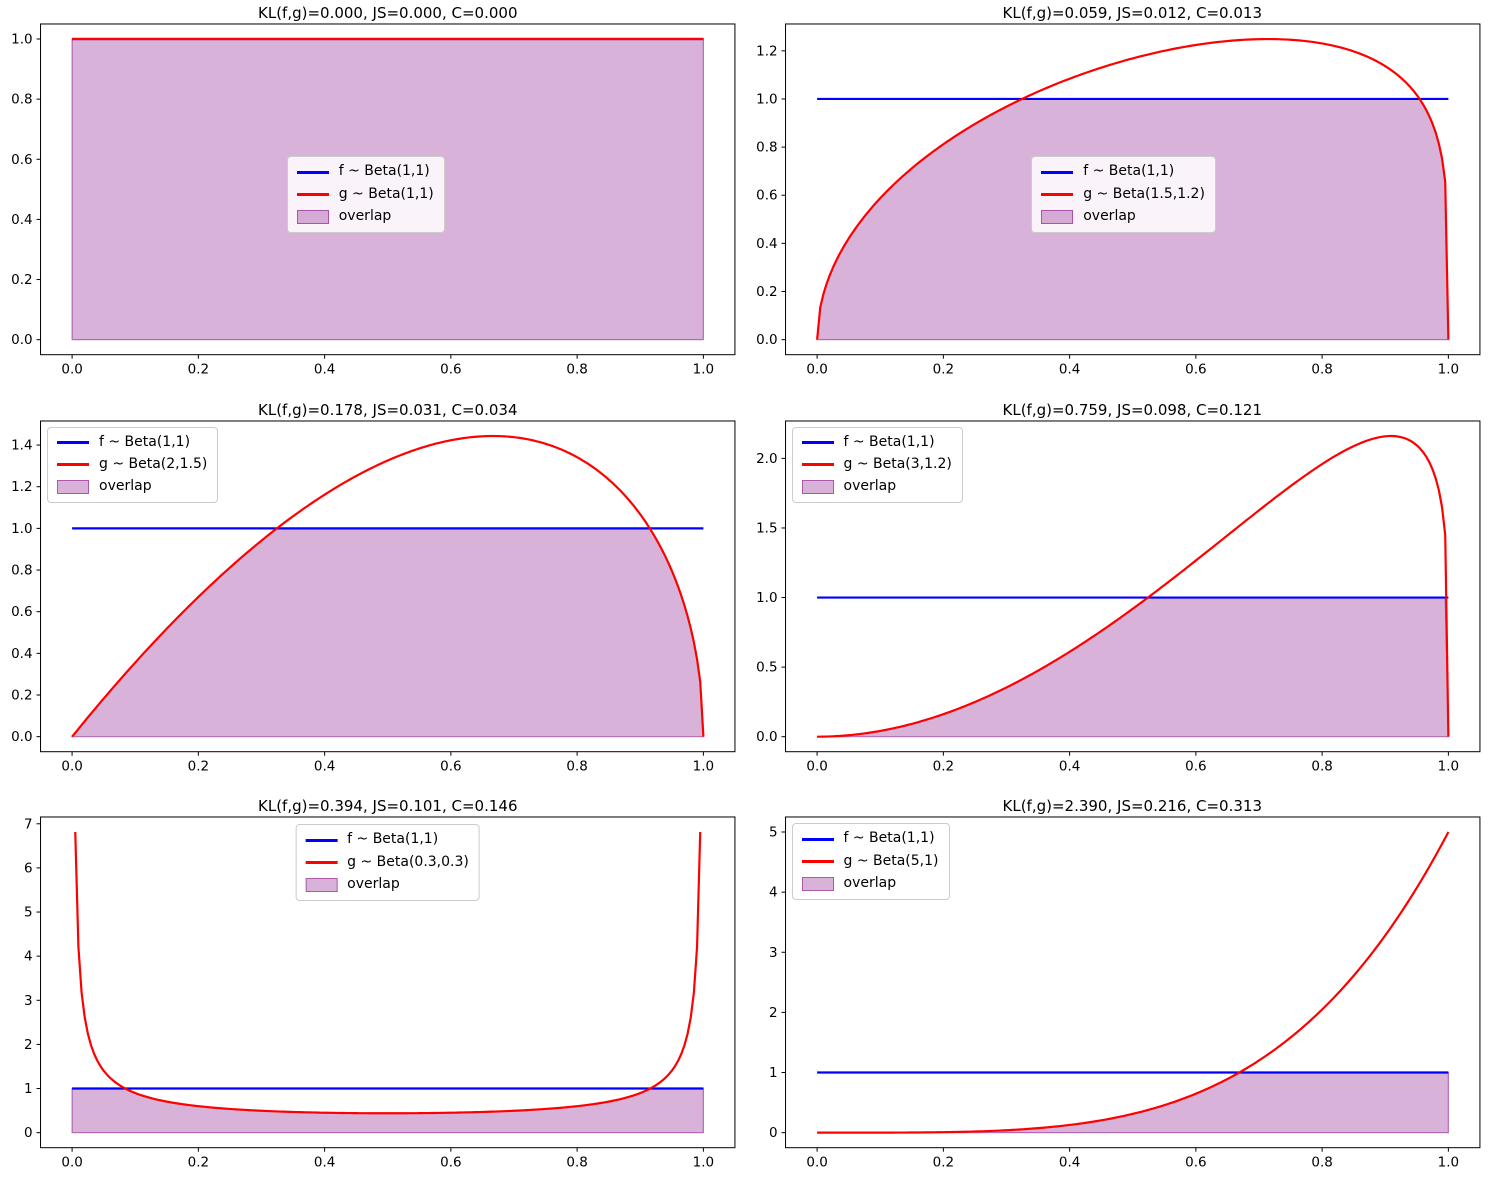 The height and width of the screenshot is (1190, 1489). What do you see at coordinates (877, 464) in the screenshot?
I see `legend: f ~ Beta(1,1) g ~ Beta(3,1.2) overlap` at bounding box center [877, 464].